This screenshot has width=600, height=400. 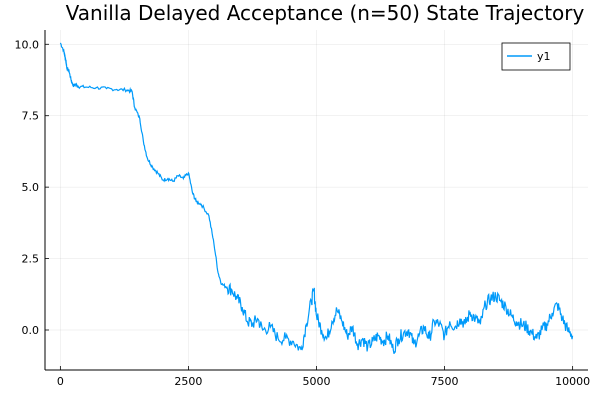 I want to click on x-tick-label: 5000, so click(x=317, y=381).